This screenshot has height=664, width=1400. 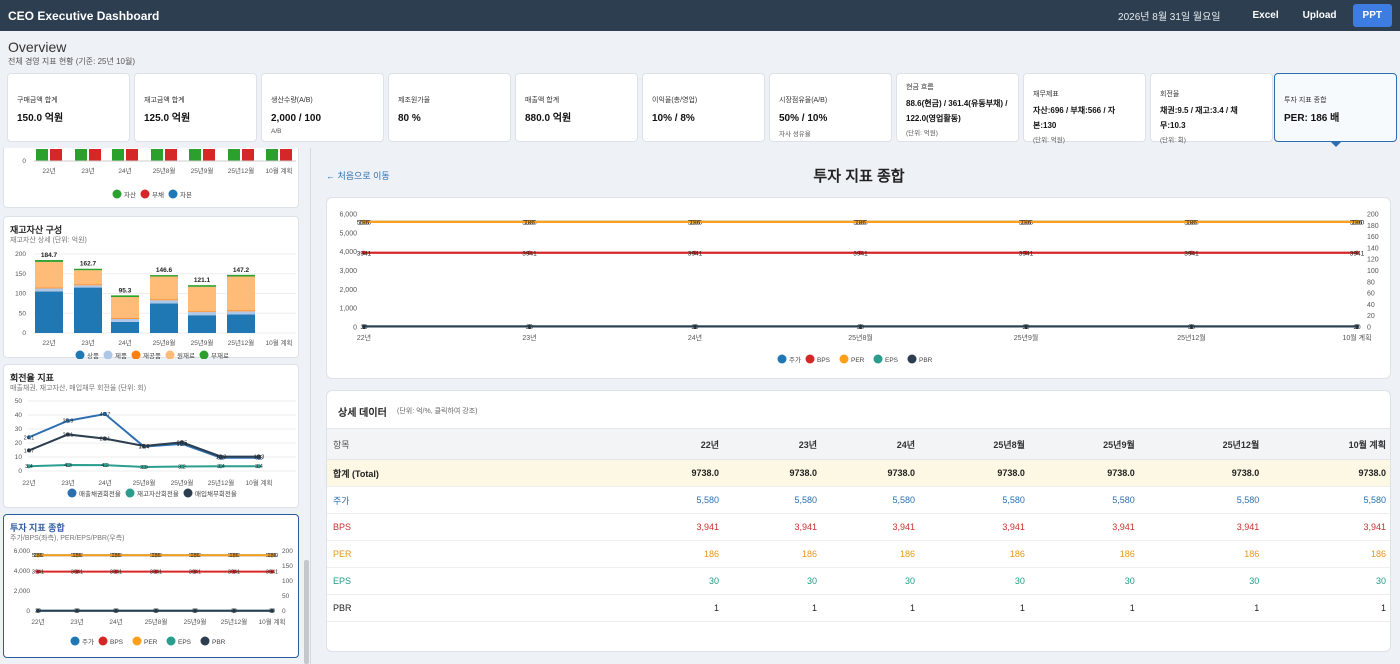 What do you see at coordinates (115, 355) in the screenshot?
I see `legend-item: 제품` at bounding box center [115, 355].